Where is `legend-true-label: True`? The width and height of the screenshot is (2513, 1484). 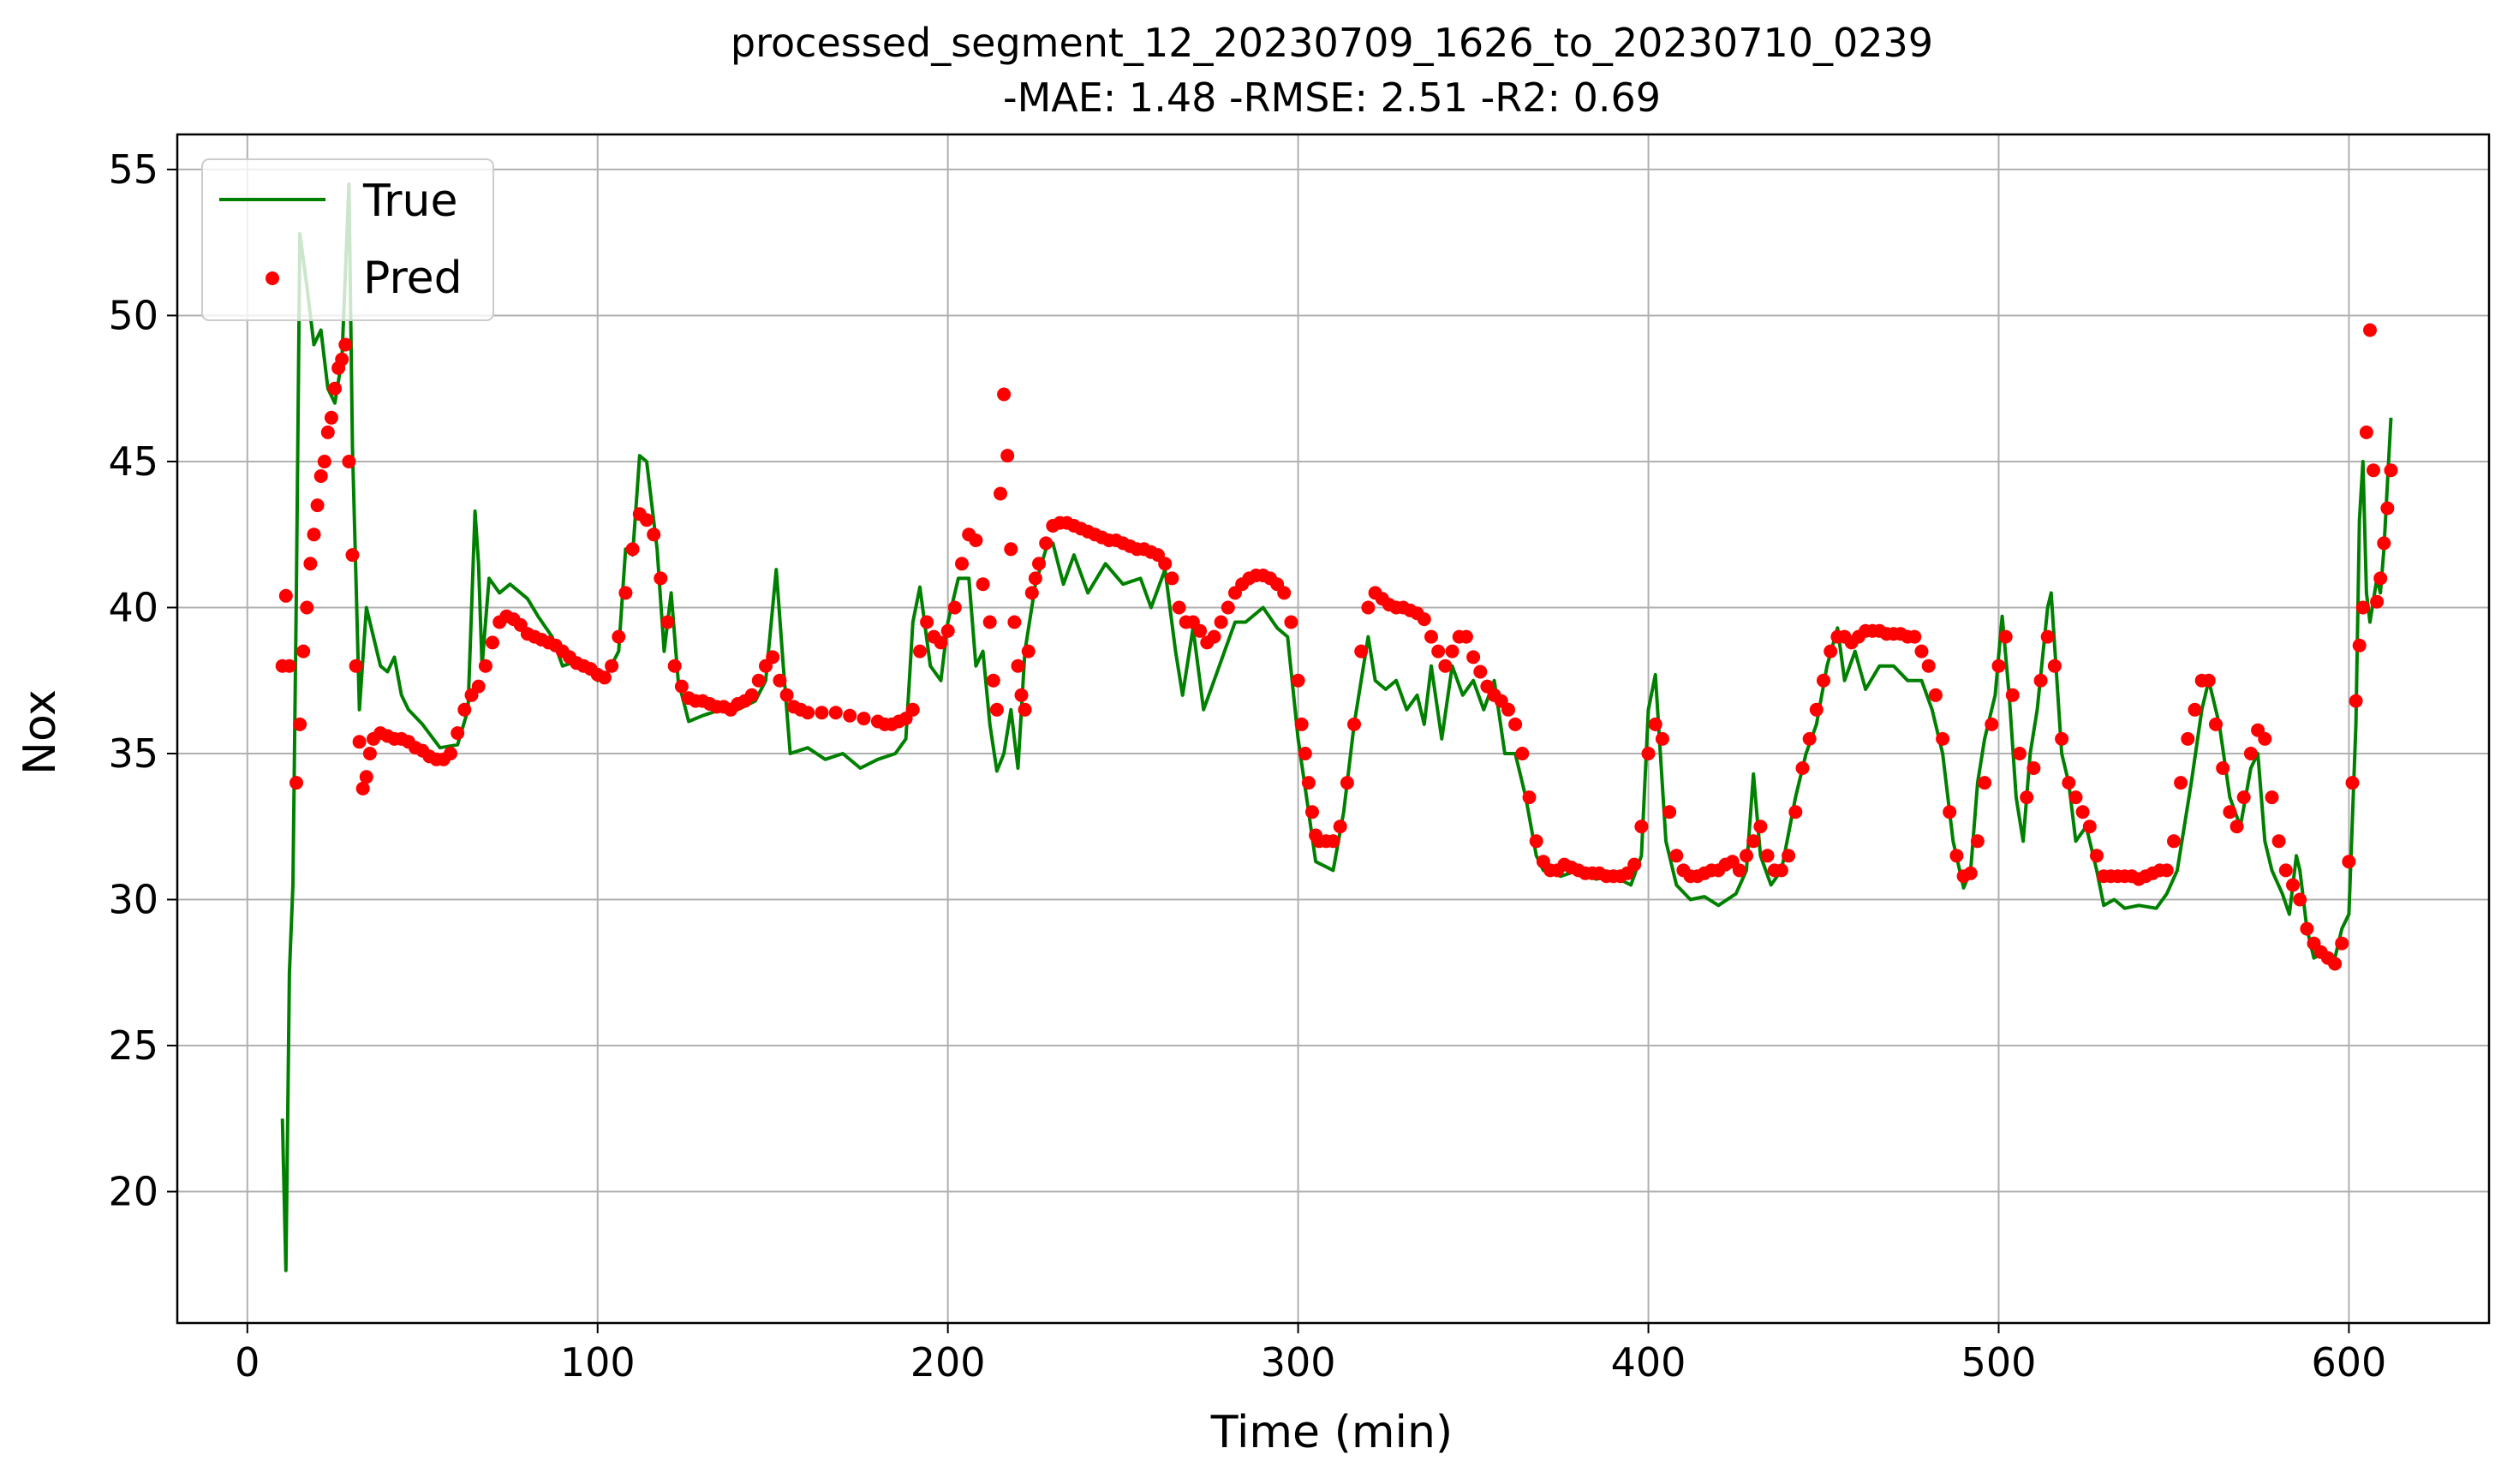 legend-true-label: True is located at coordinates (409, 202).